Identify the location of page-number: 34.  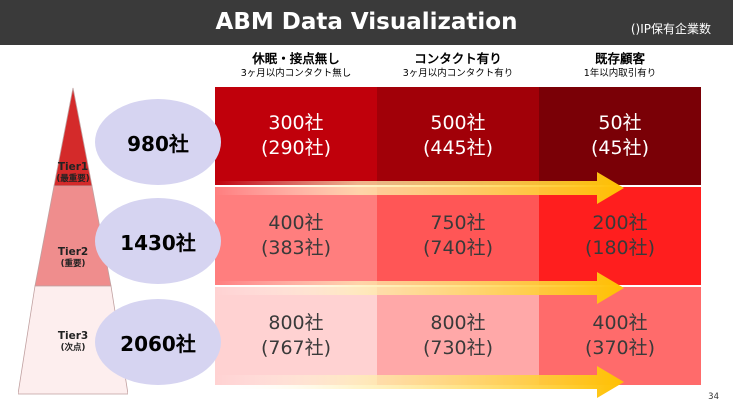
(713, 397).